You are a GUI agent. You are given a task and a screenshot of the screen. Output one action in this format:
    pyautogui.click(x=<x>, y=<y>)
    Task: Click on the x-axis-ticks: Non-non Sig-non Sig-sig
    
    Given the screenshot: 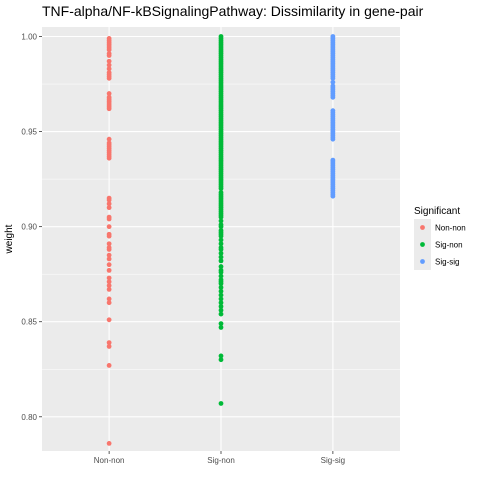 What is the action you would take?
    pyautogui.click(x=219, y=458)
    